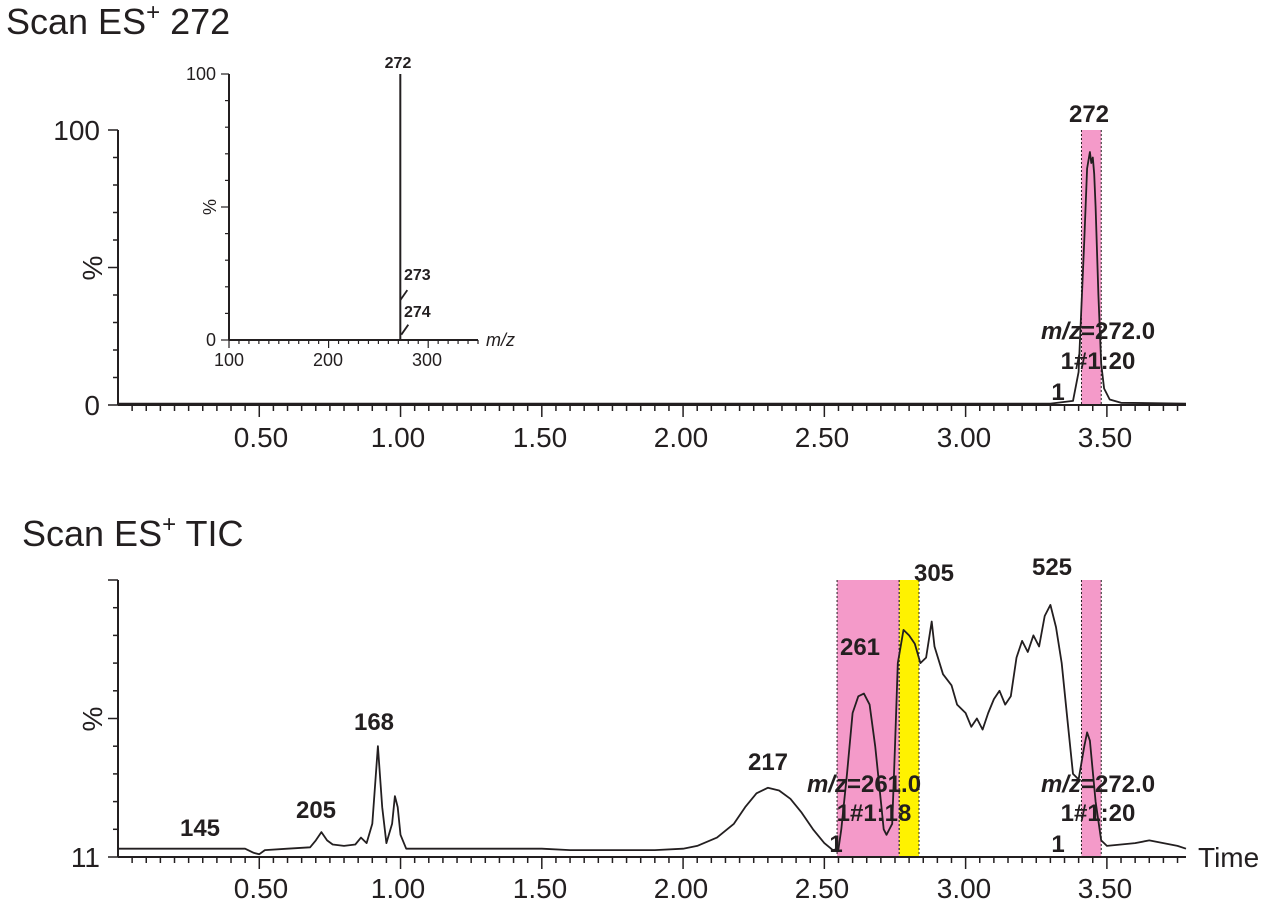 This screenshot has width=1280, height=916. Describe the element at coordinates (1052, 567) in the screenshot. I see `bottom-peak-label-525: 525` at that location.